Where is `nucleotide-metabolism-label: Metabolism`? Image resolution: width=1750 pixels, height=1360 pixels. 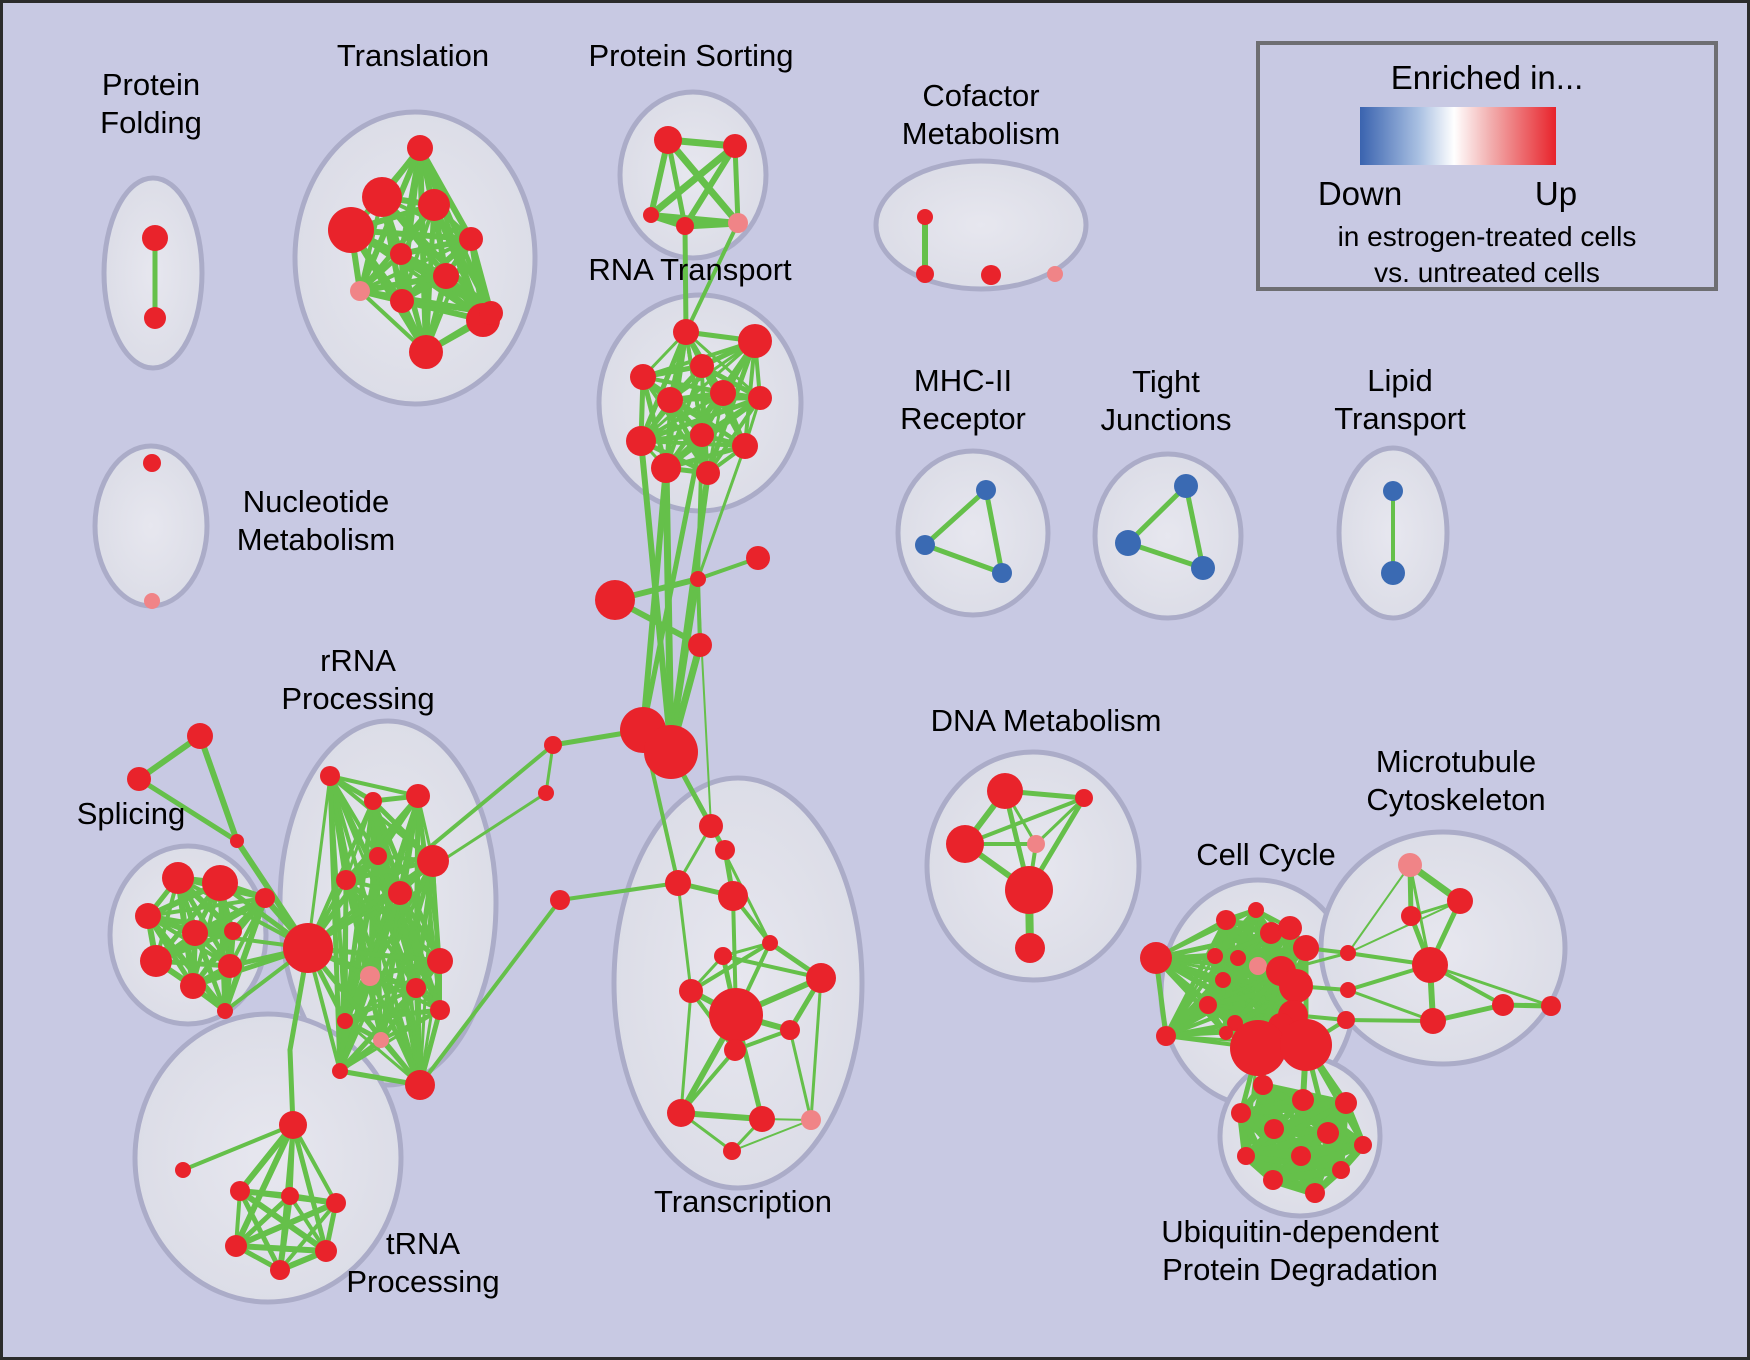
nucleotide-metabolism-label: Metabolism is located at coordinates (316, 539).